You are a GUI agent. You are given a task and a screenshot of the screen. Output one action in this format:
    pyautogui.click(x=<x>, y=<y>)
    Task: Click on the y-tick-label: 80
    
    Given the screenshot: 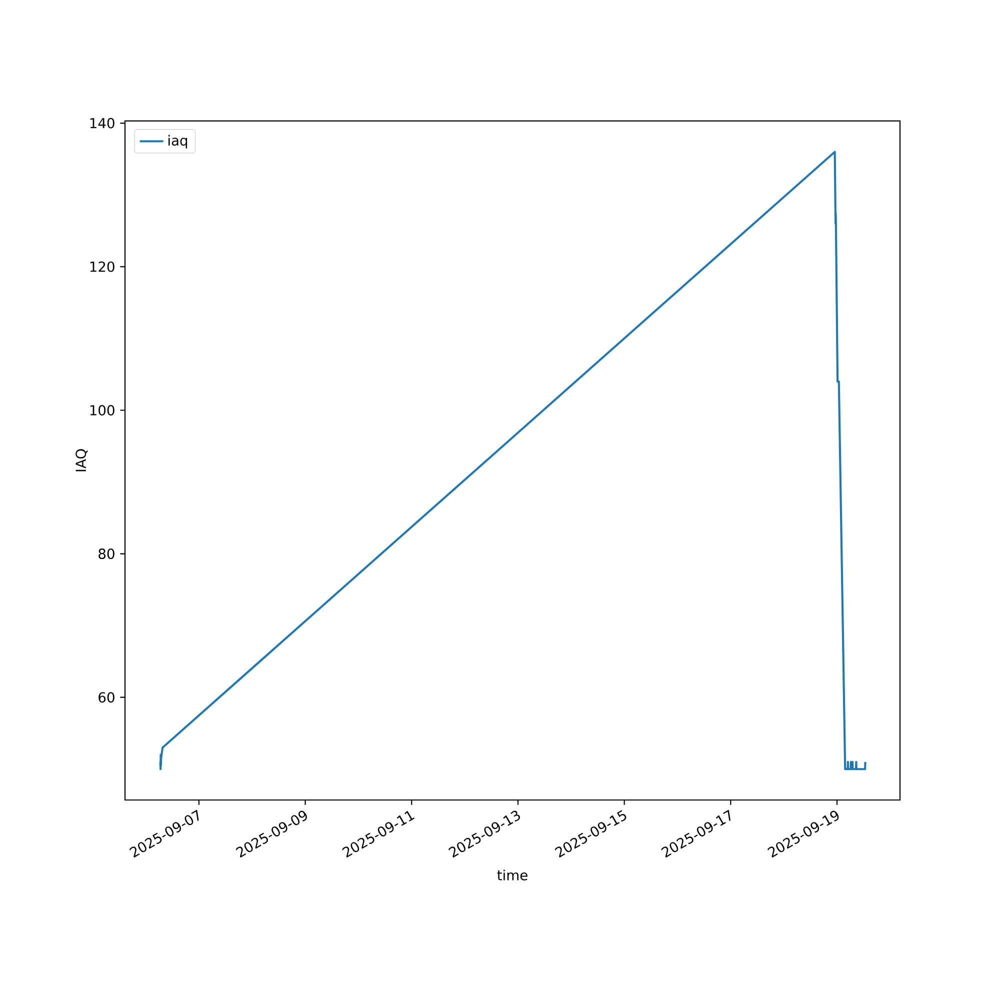 What is the action you would take?
    pyautogui.click(x=106, y=554)
    